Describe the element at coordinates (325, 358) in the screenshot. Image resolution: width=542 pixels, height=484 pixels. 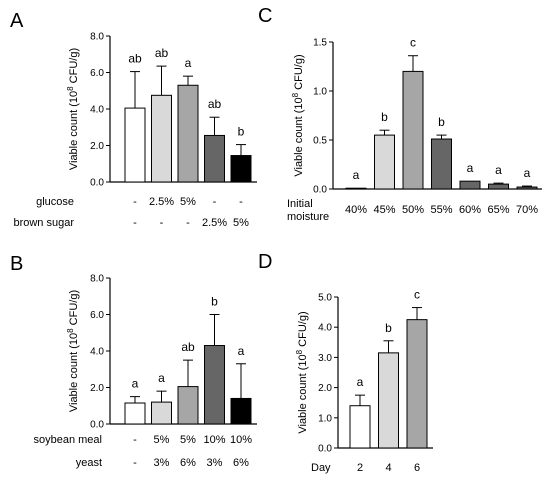
I see `y-tick-label: 3.0` at that location.